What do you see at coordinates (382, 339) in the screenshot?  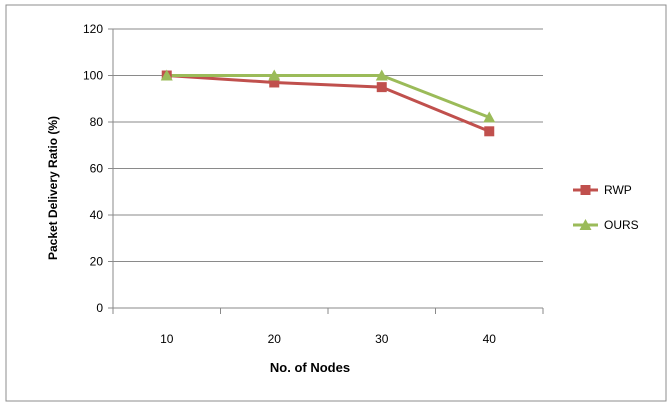 I see `x-tick-label: 30` at bounding box center [382, 339].